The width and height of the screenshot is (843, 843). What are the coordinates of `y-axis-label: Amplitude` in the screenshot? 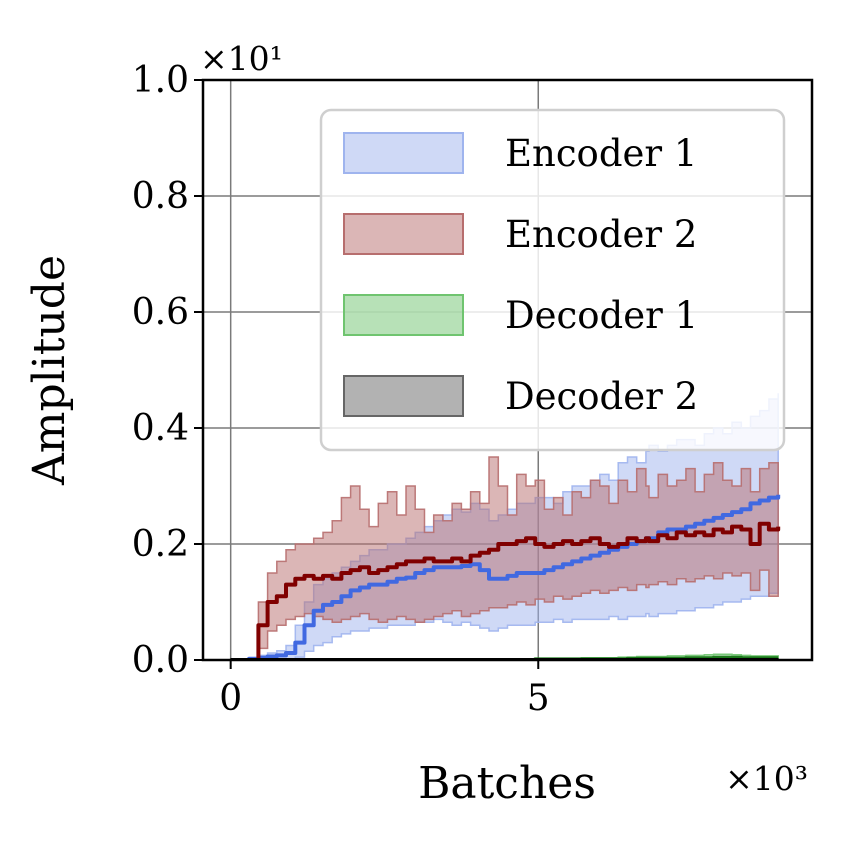 It's located at (49, 370).